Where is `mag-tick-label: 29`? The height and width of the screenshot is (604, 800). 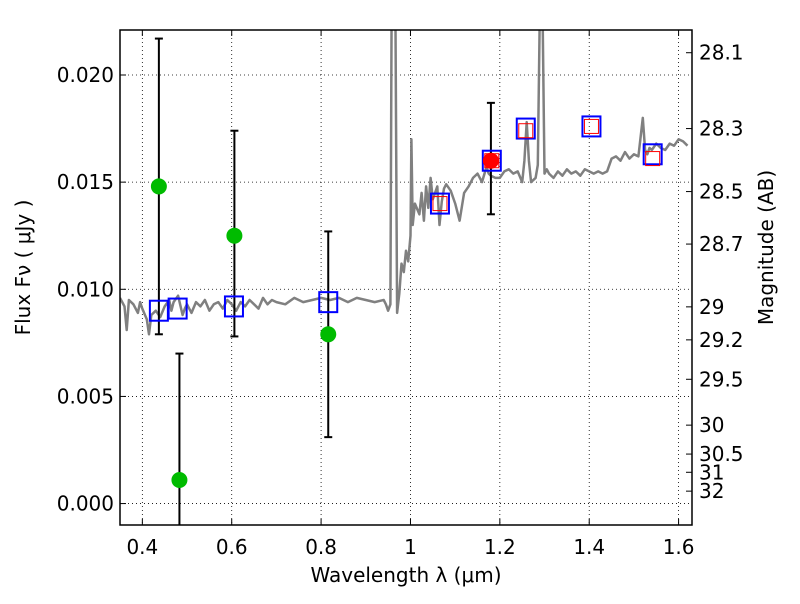 mag-tick-label: 29 is located at coordinates (711, 307).